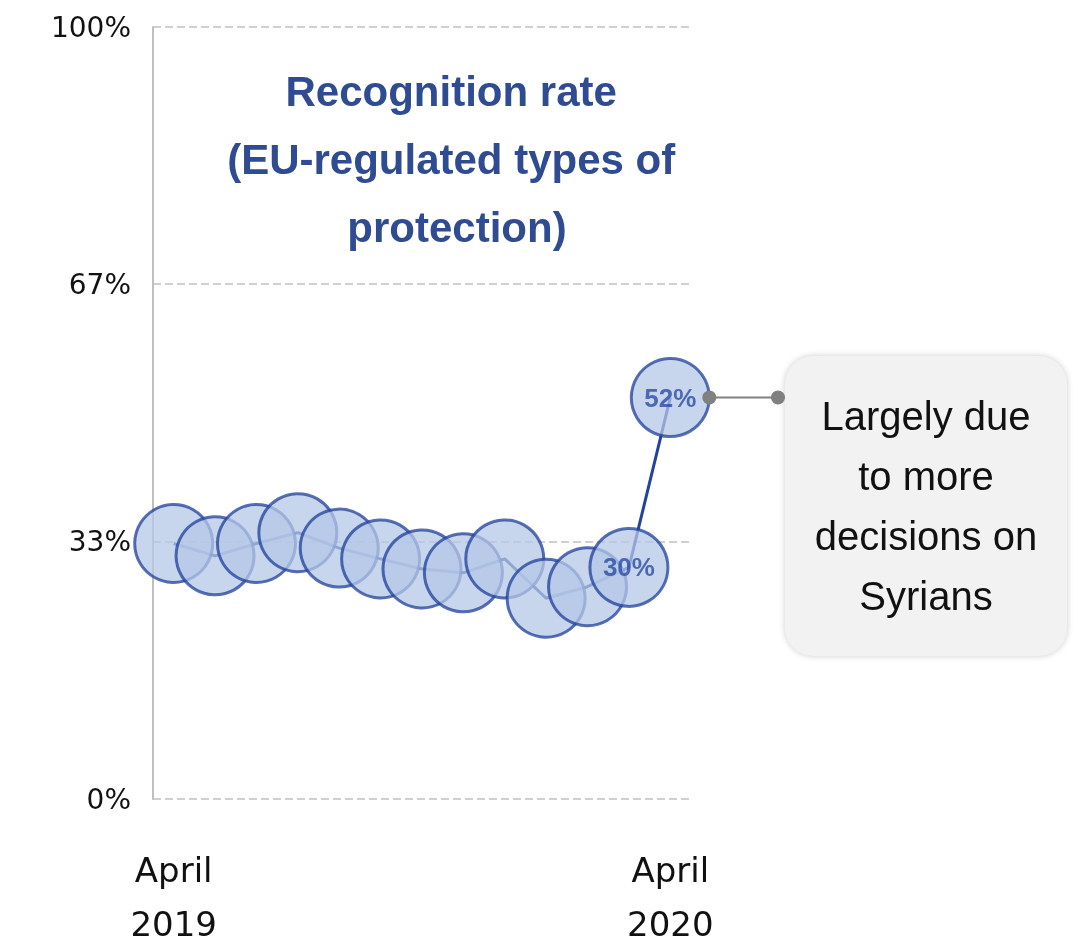 This screenshot has width=1079, height=951. What do you see at coordinates (628, 567) in the screenshot?
I see `data-label: 30%` at bounding box center [628, 567].